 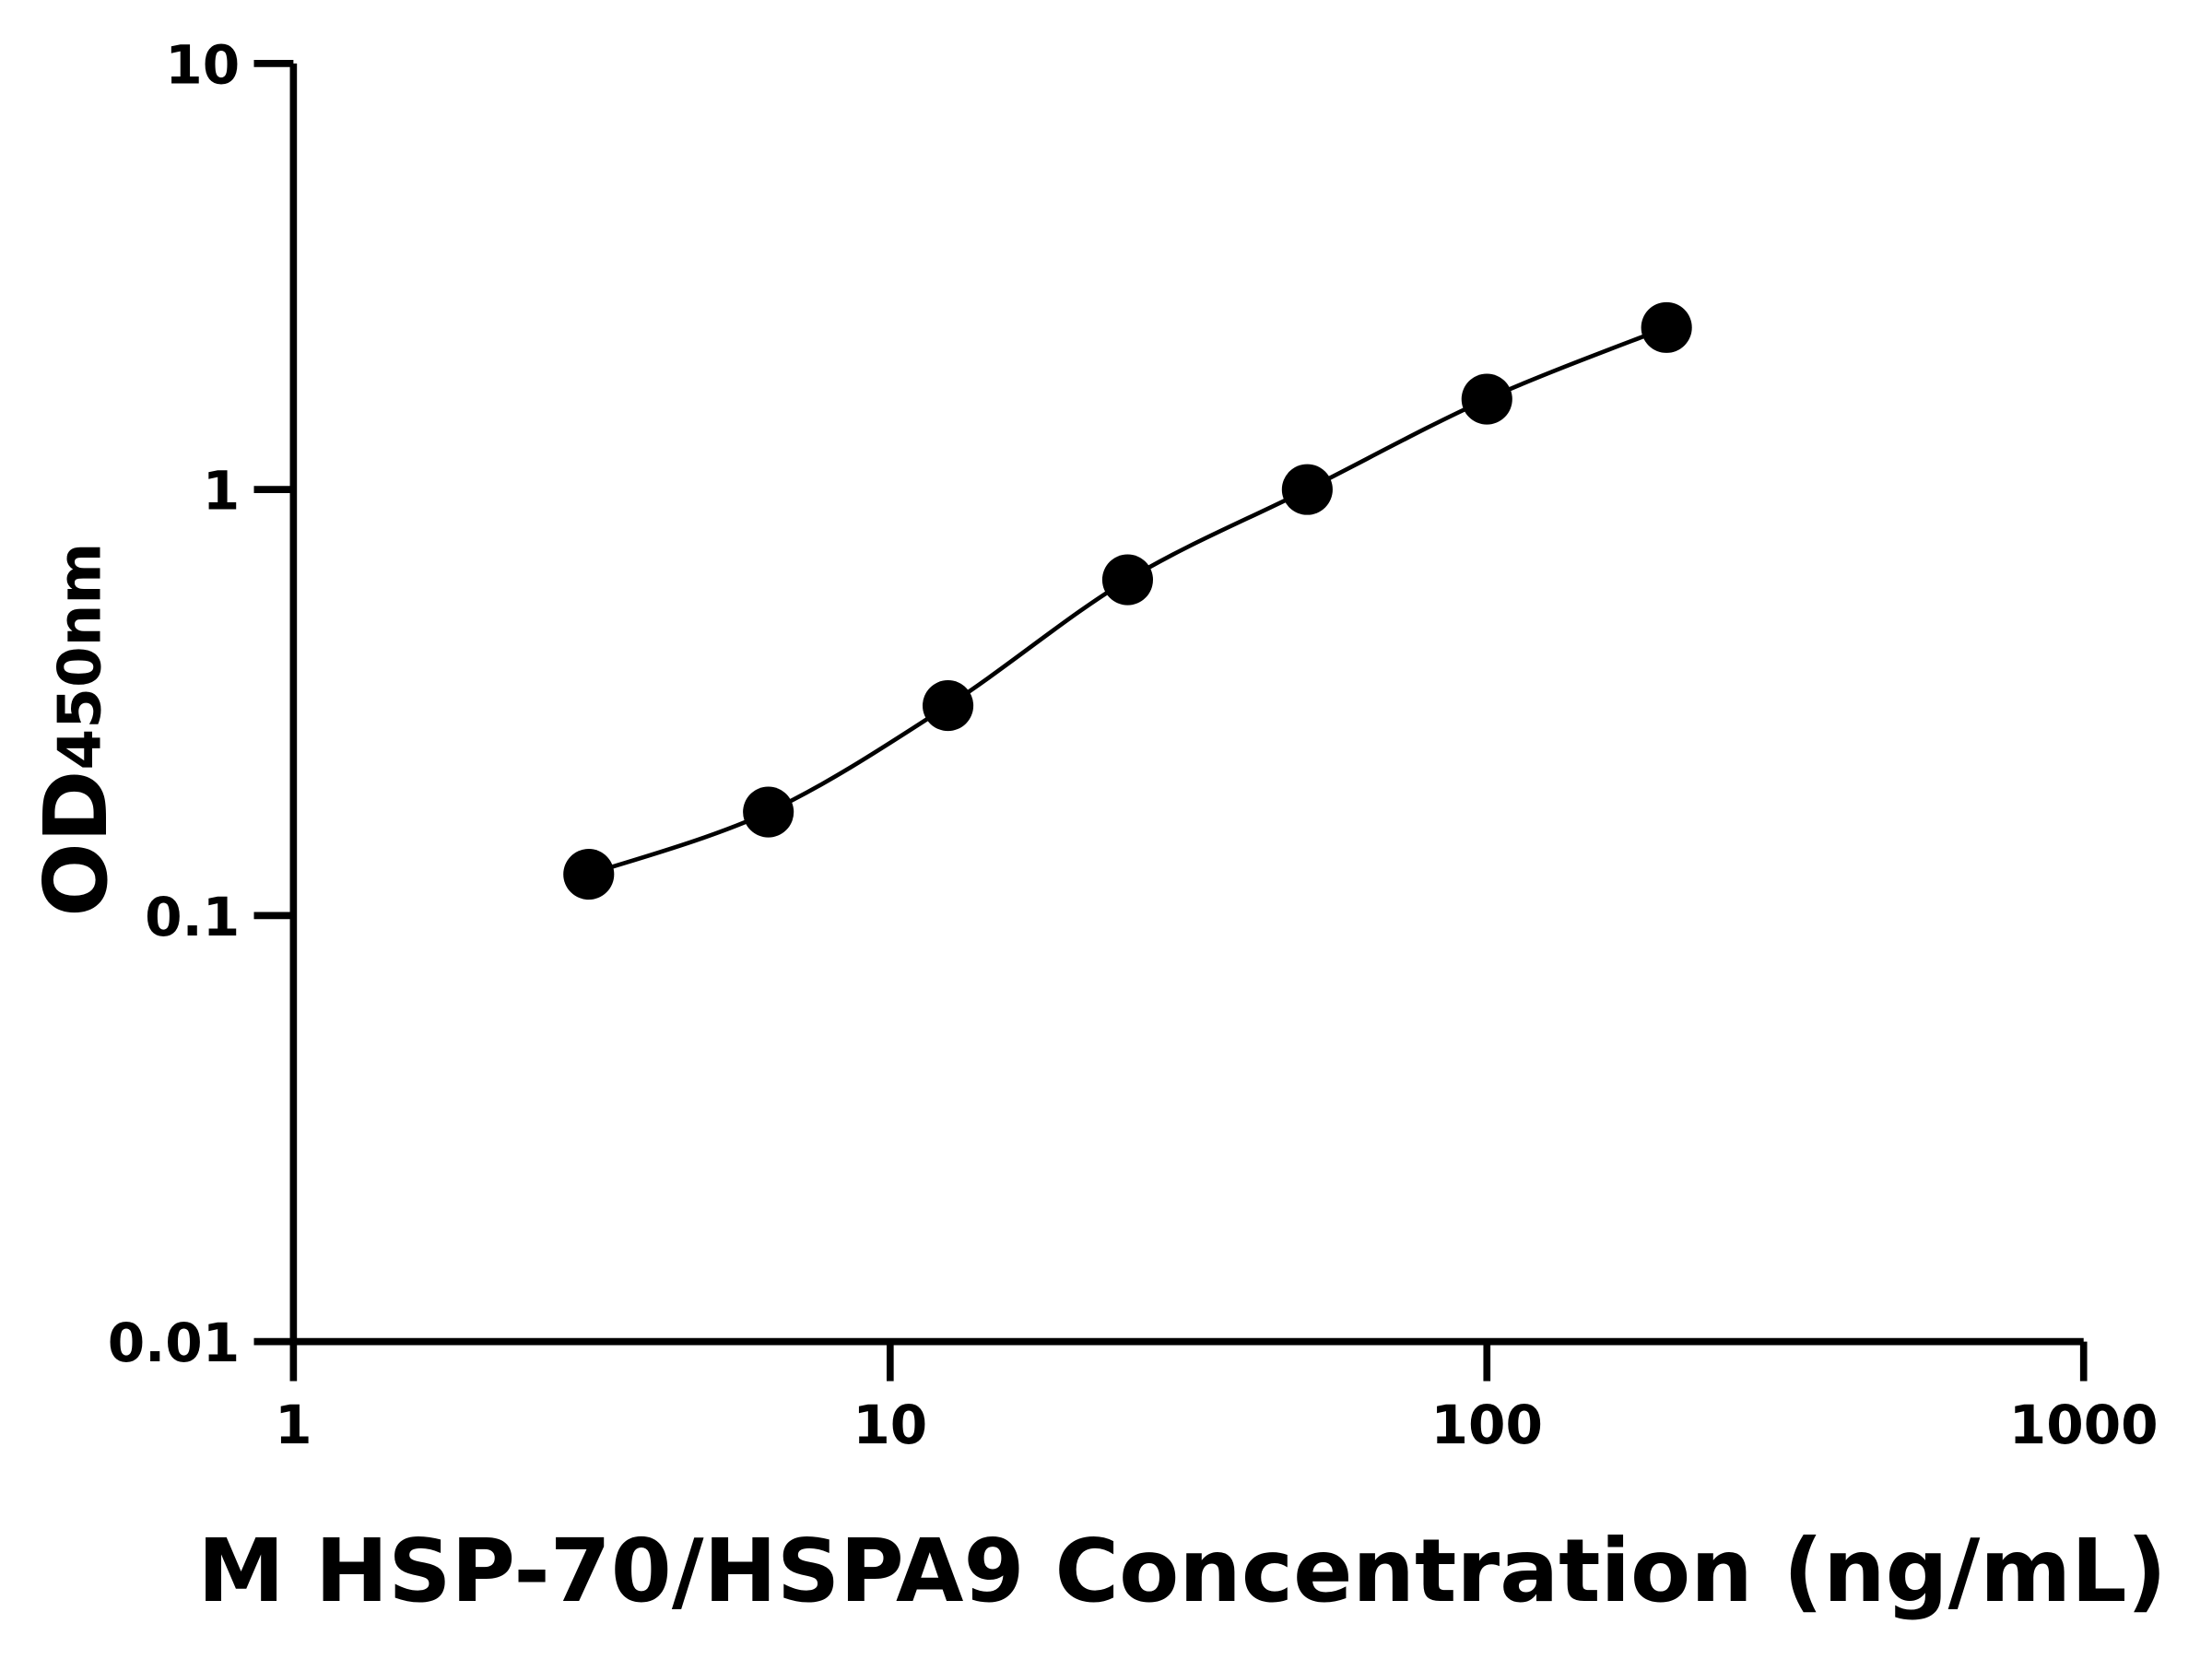 I want to click on y-axis-label: OD450nm, so click(x=76, y=730).